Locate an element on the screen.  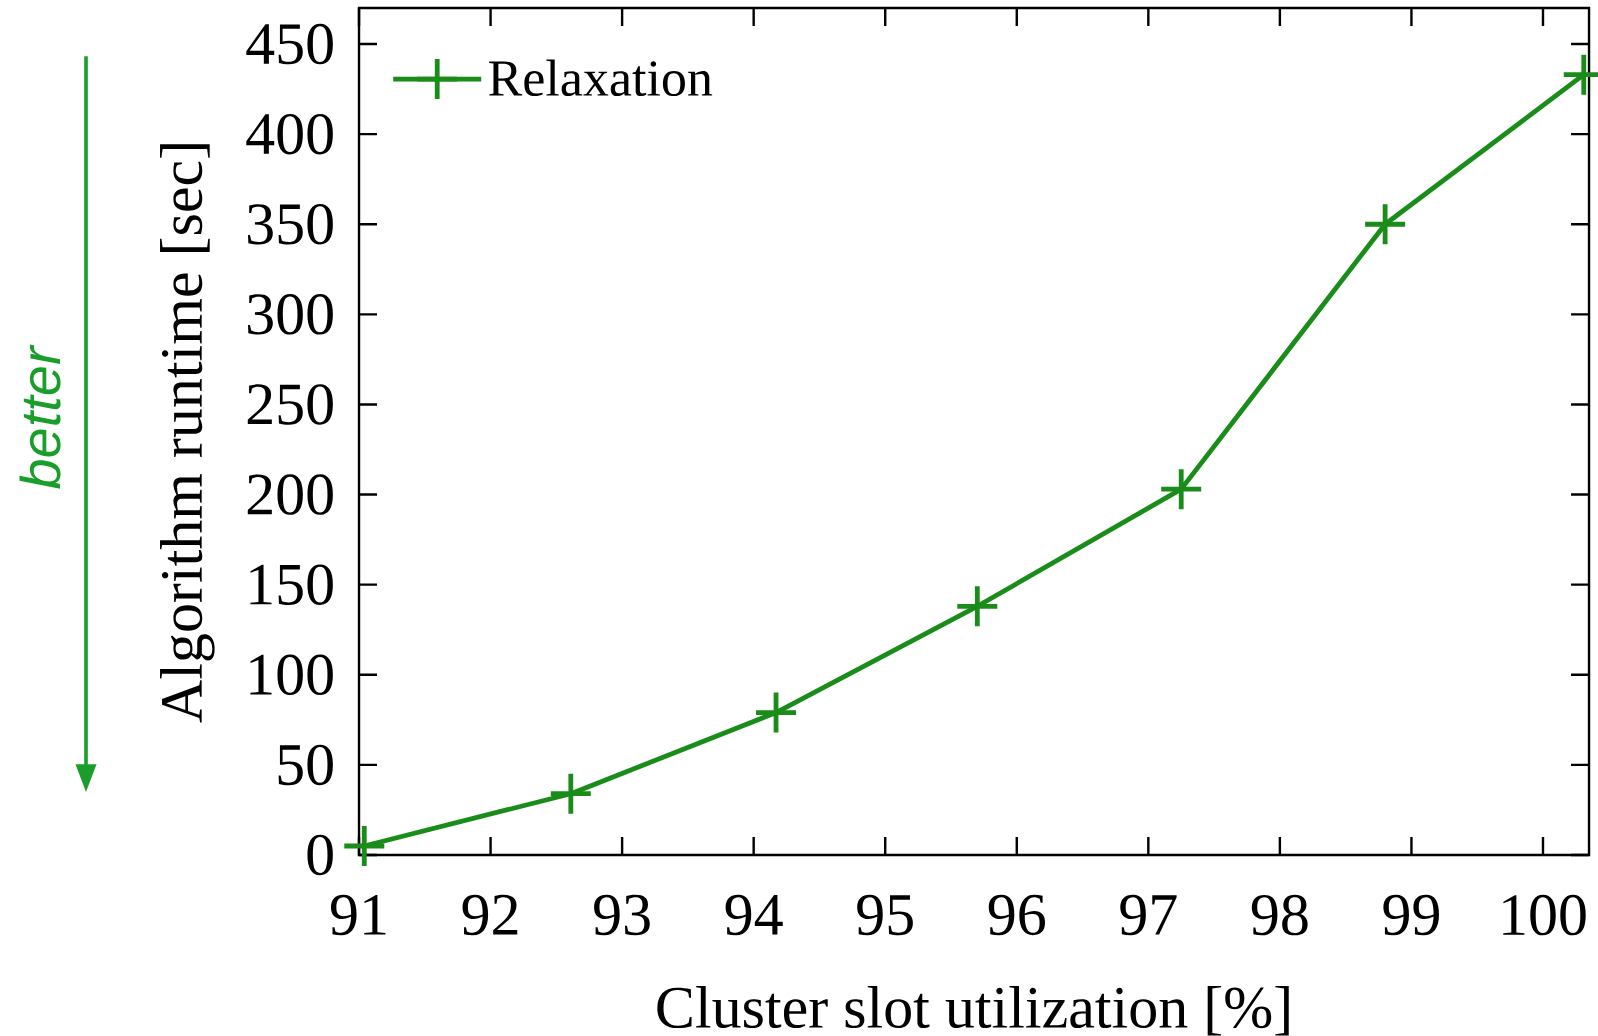
x-tick-label: 92 is located at coordinates (490, 915).